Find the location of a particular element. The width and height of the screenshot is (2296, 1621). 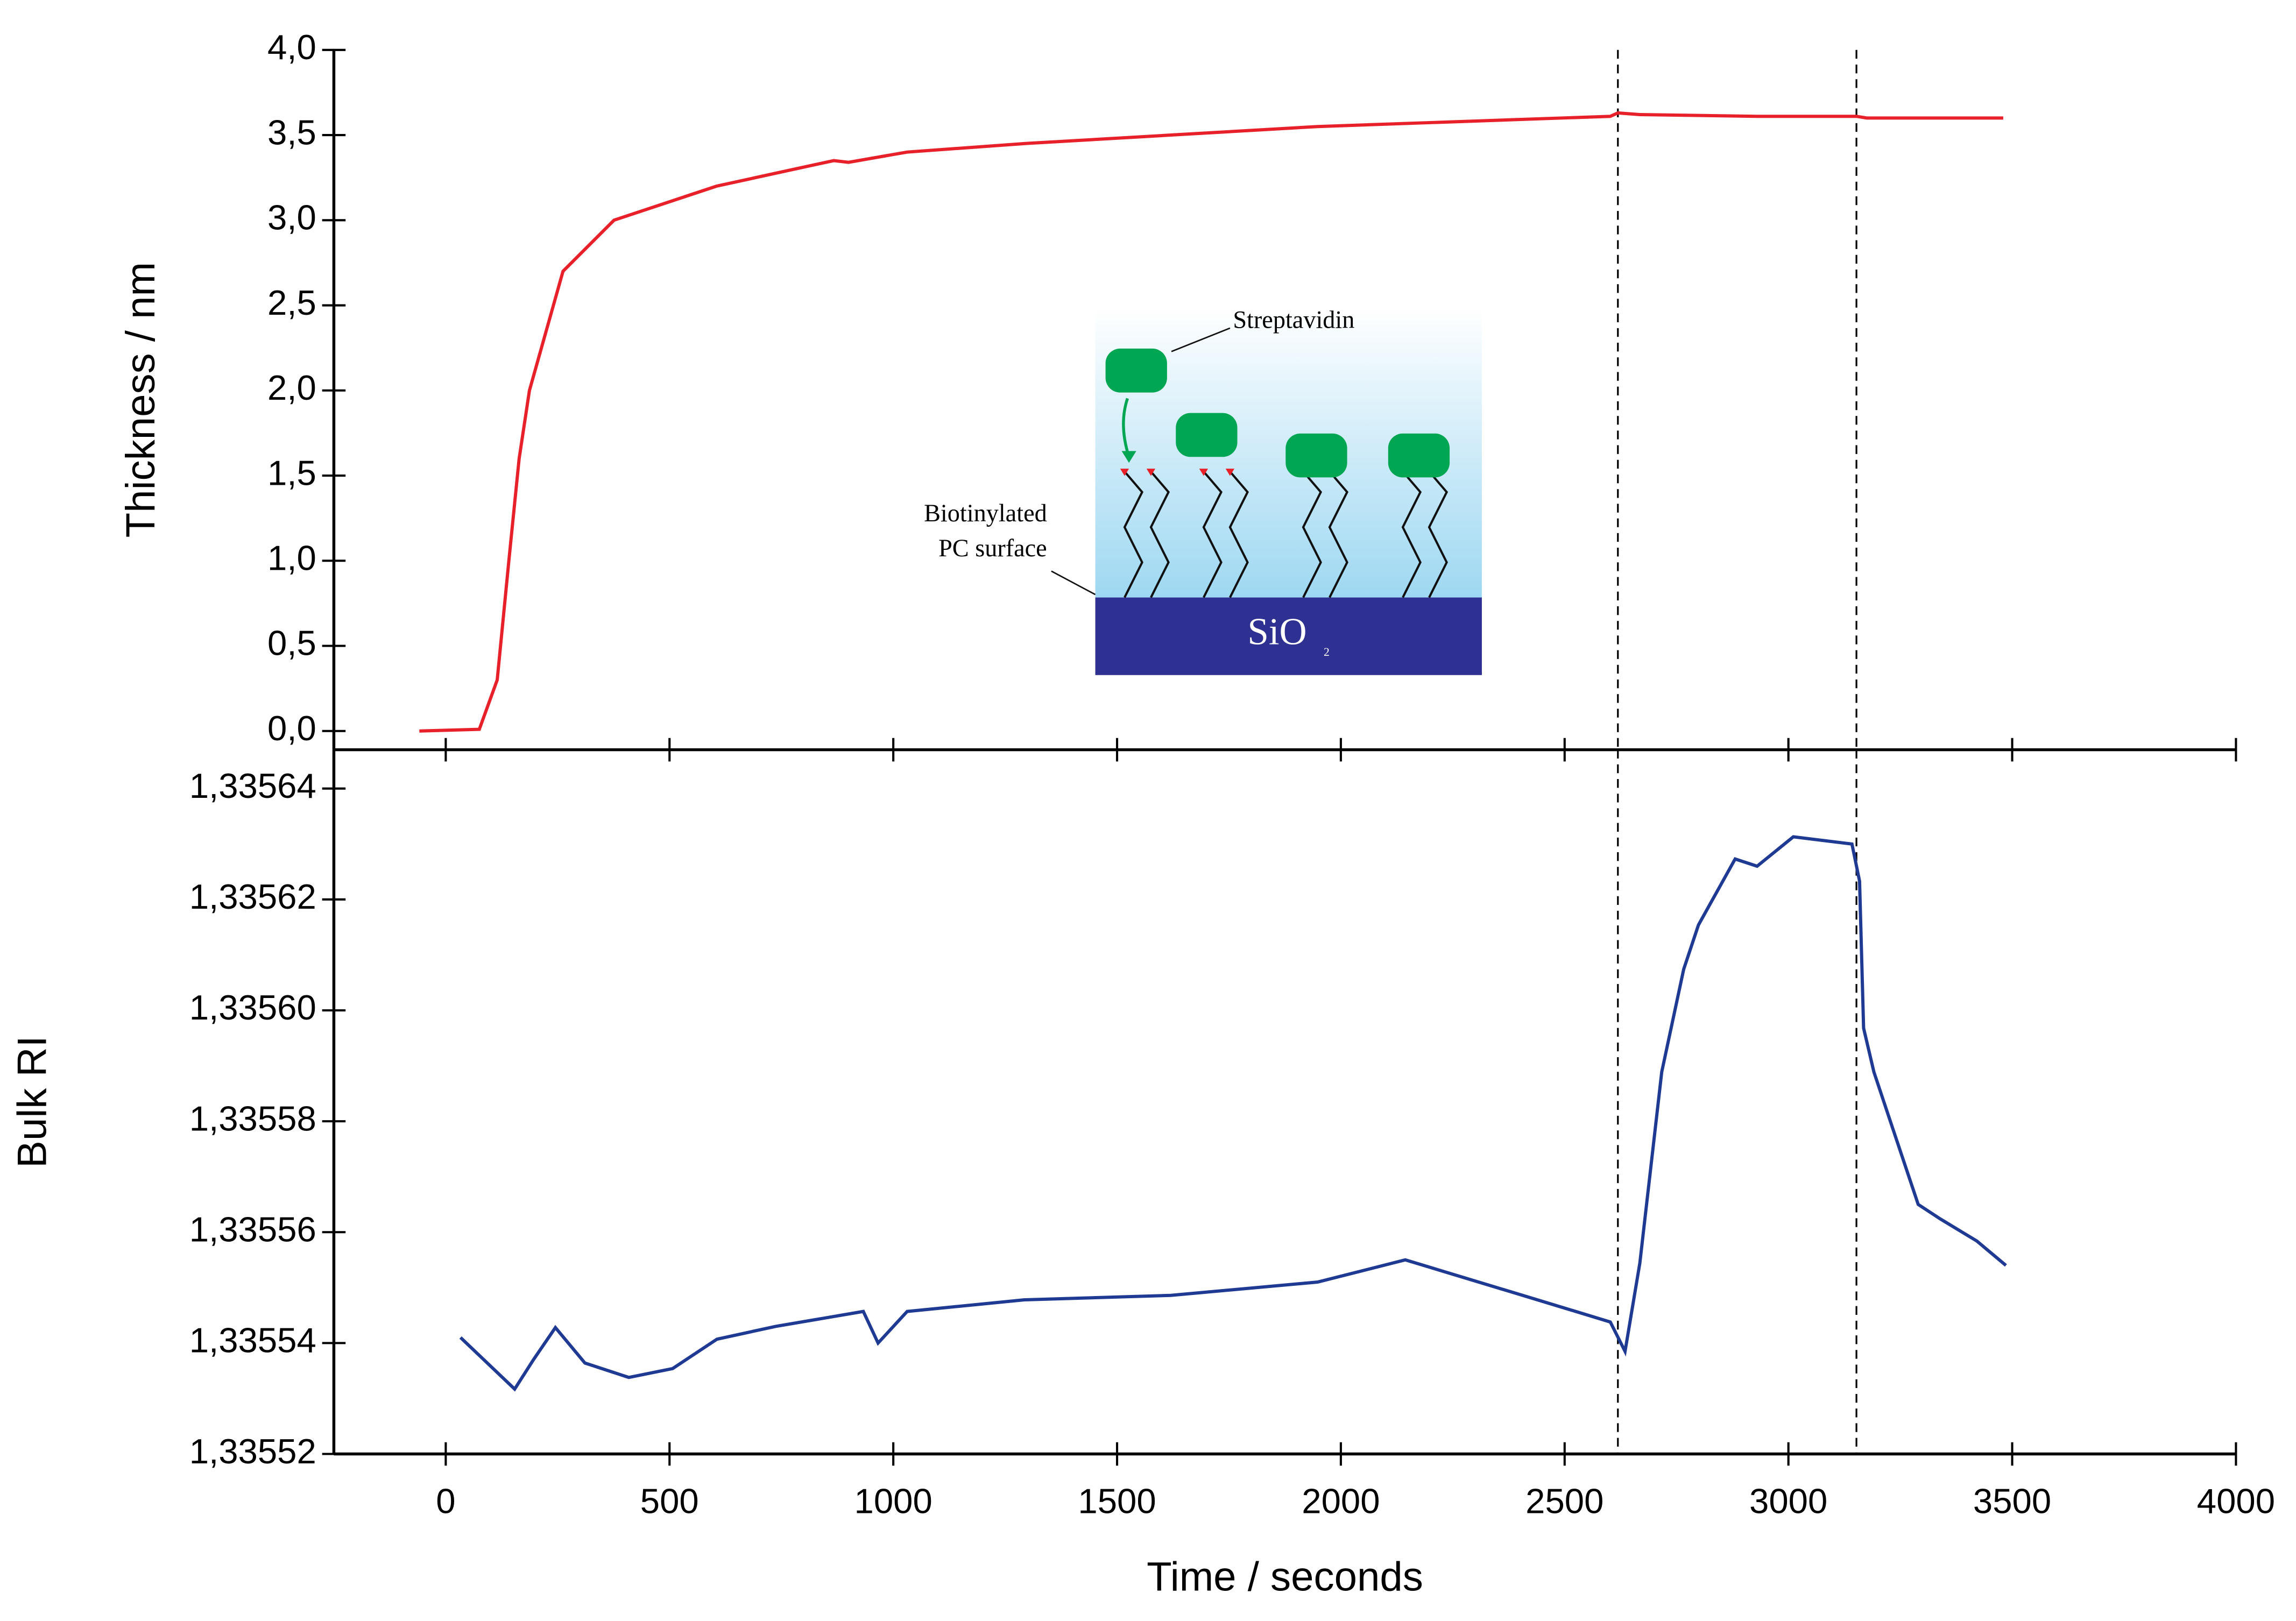

x-tick-label: 3500 is located at coordinates (2012, 1500).